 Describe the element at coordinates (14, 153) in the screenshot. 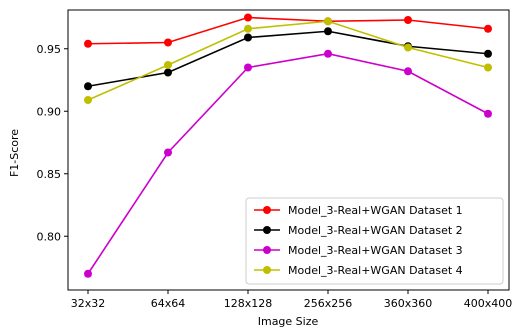

I see `y-axis-label: F1-Score` at that location.